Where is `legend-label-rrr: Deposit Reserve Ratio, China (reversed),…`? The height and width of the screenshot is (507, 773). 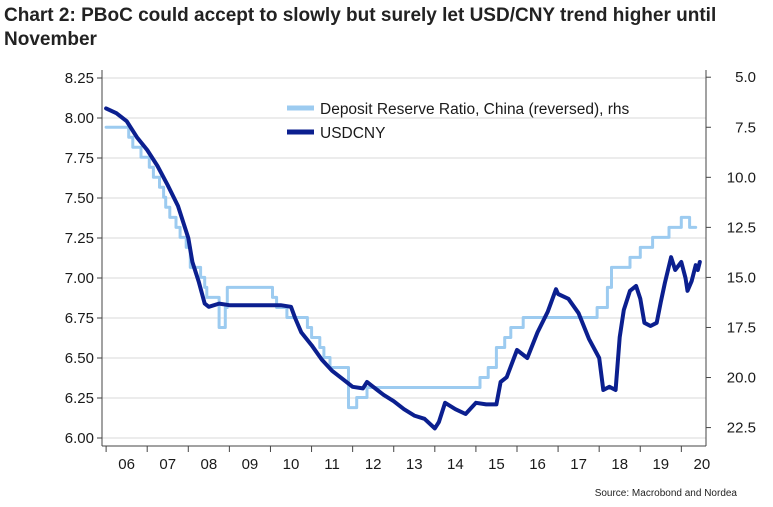 legend-label-rrr: Deposit Reserve Ratio, China (reversed),… is located at coordinates (475, 109).